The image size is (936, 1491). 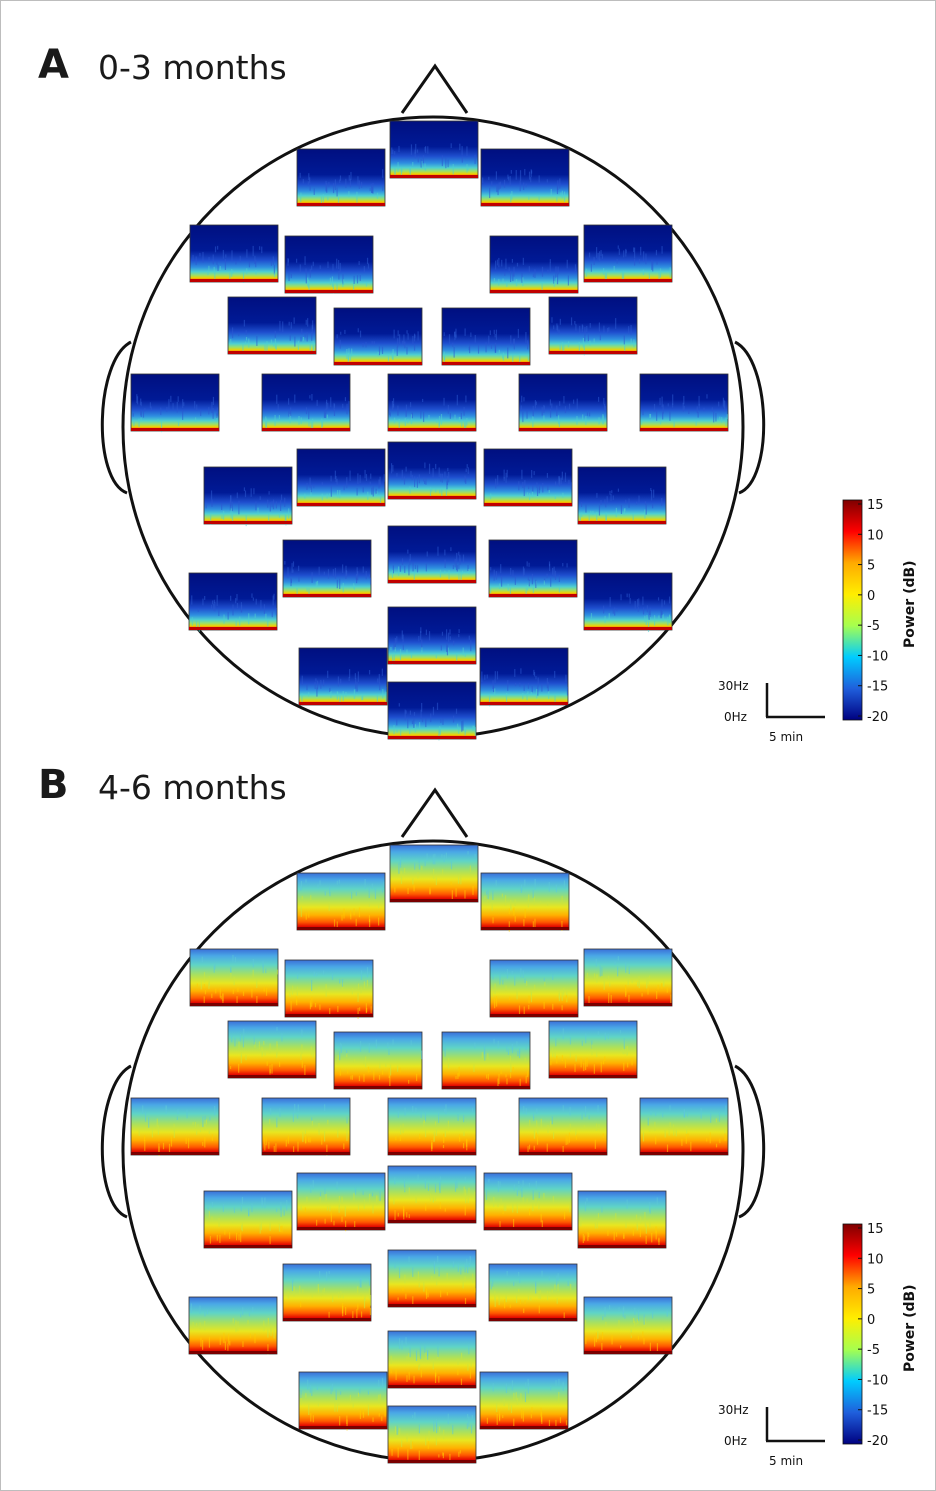 What do you see at coordinates (192, 787) in the screenshot?
I see `panel-b-title: 4-6 months` at bounding box center [192, 787].